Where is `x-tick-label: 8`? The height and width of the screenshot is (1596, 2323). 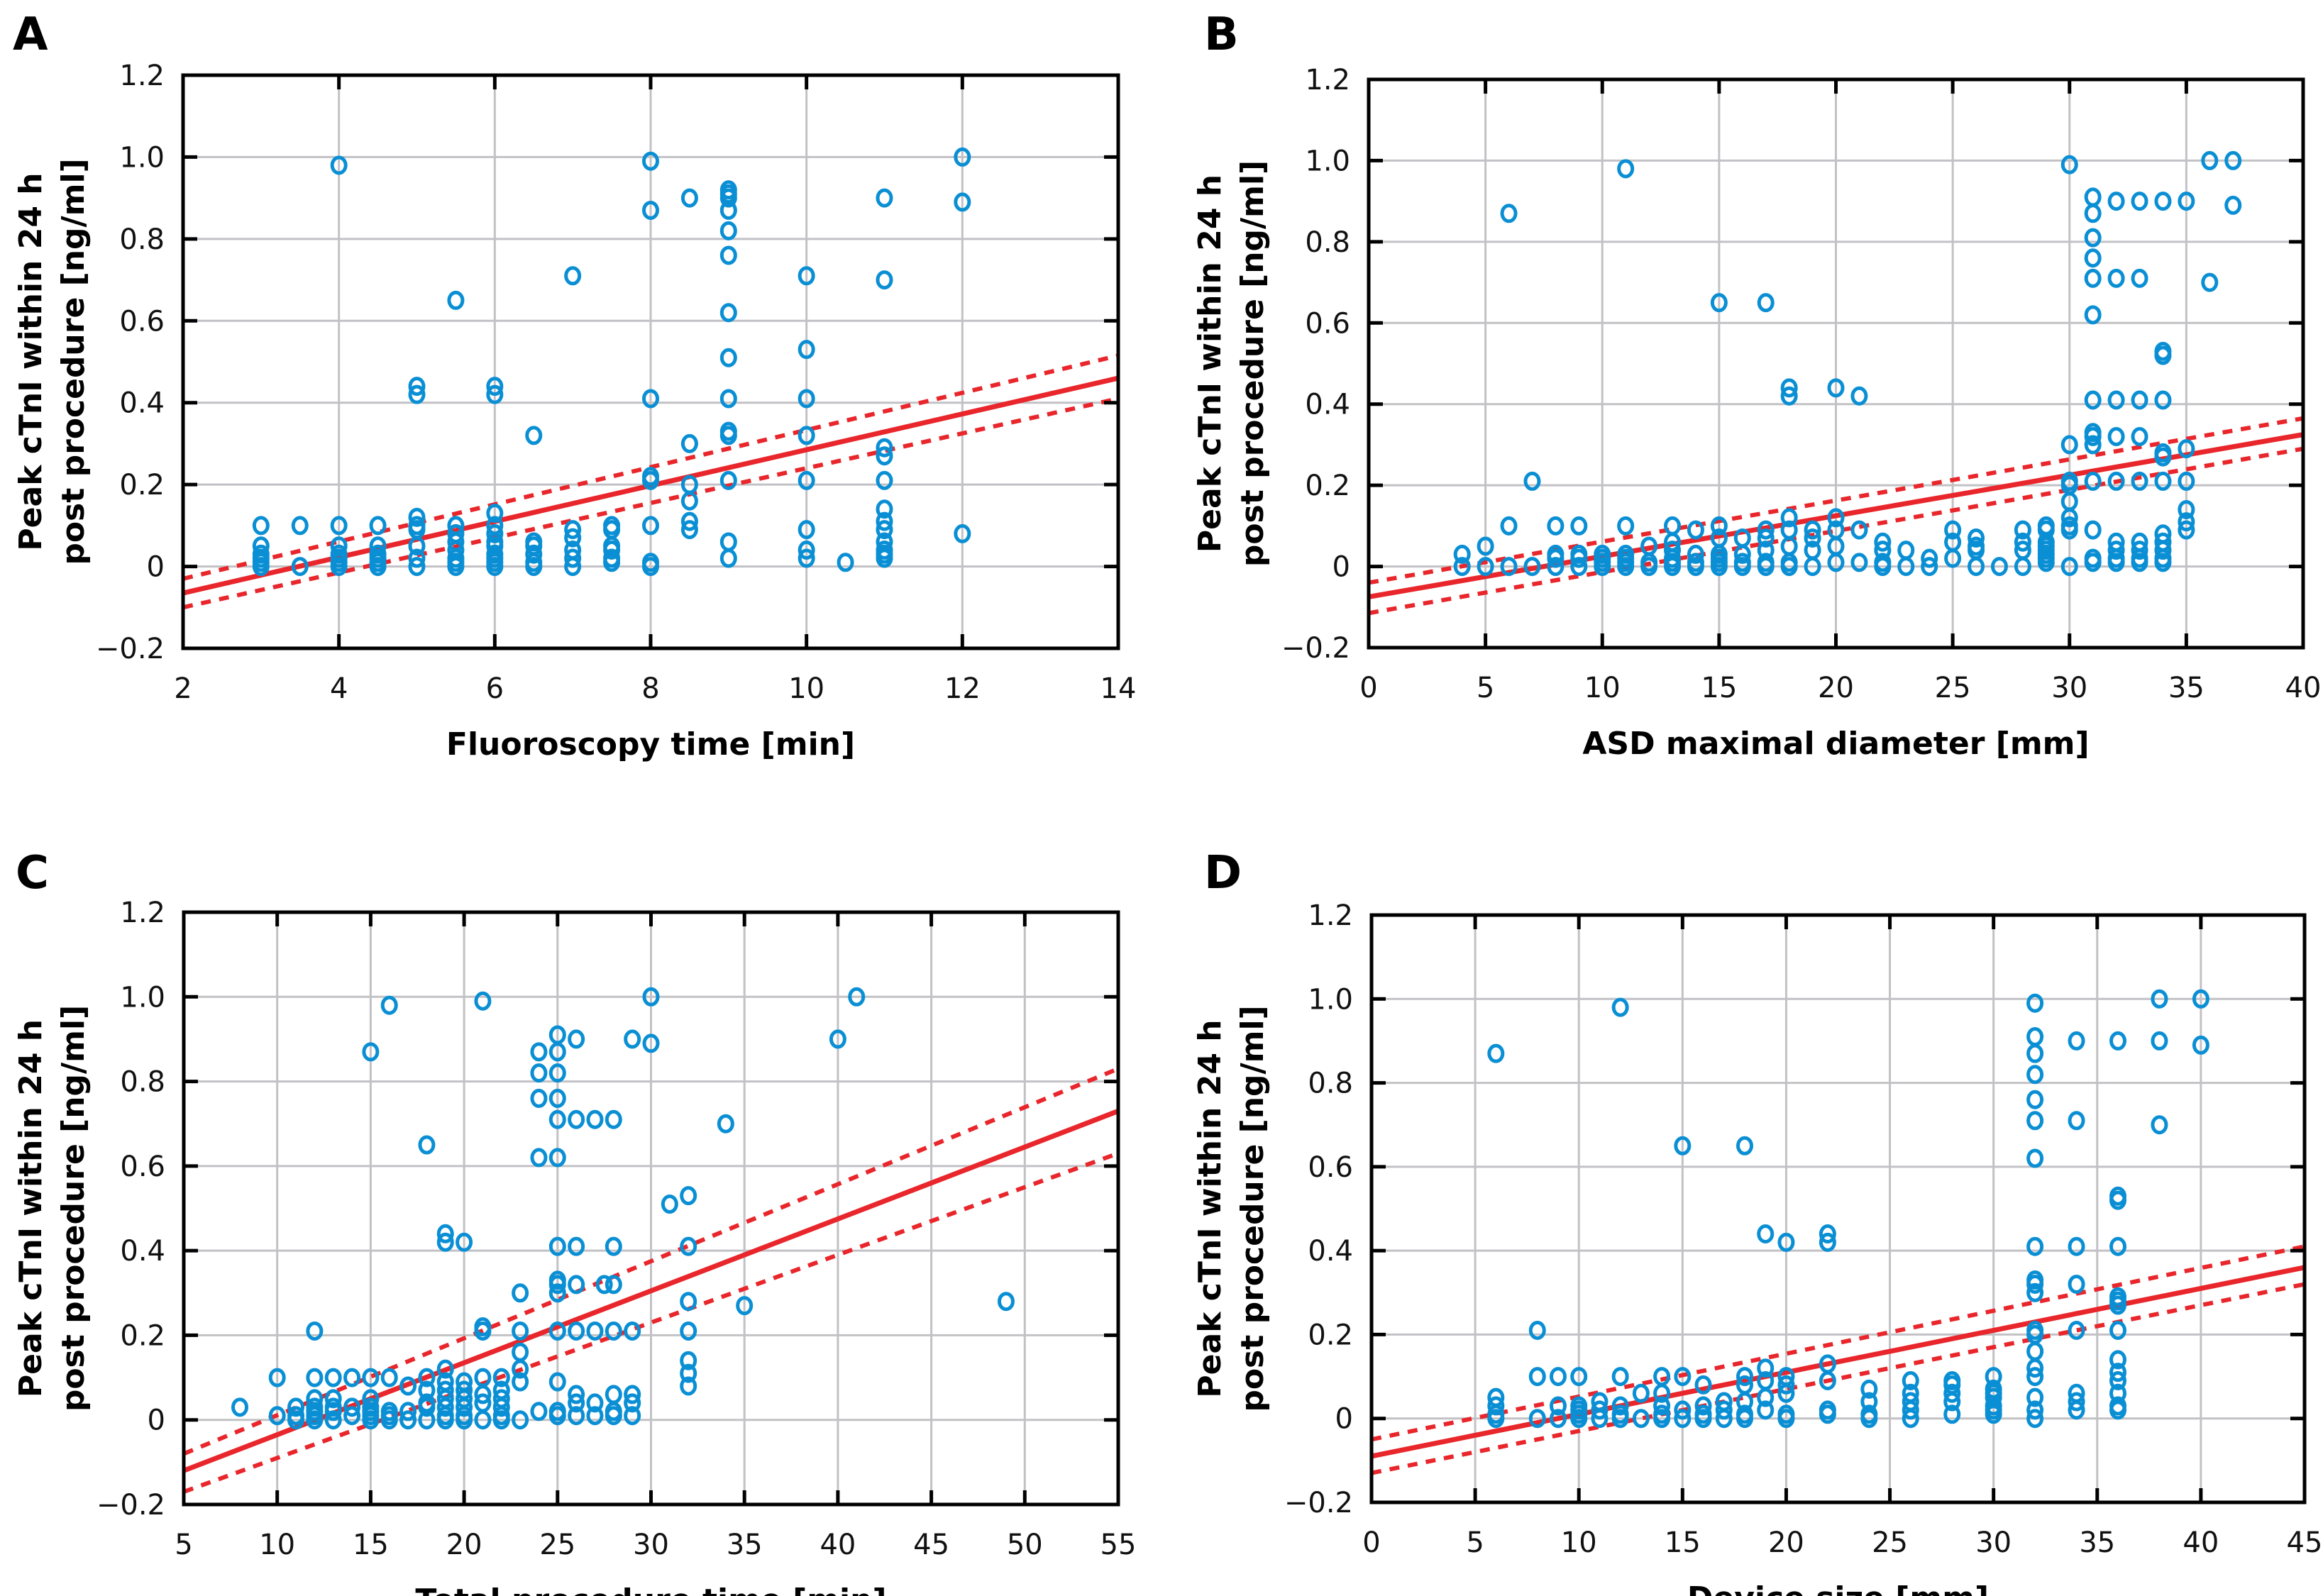 x-tick-label: 8 is located at coordinates (650, 689).